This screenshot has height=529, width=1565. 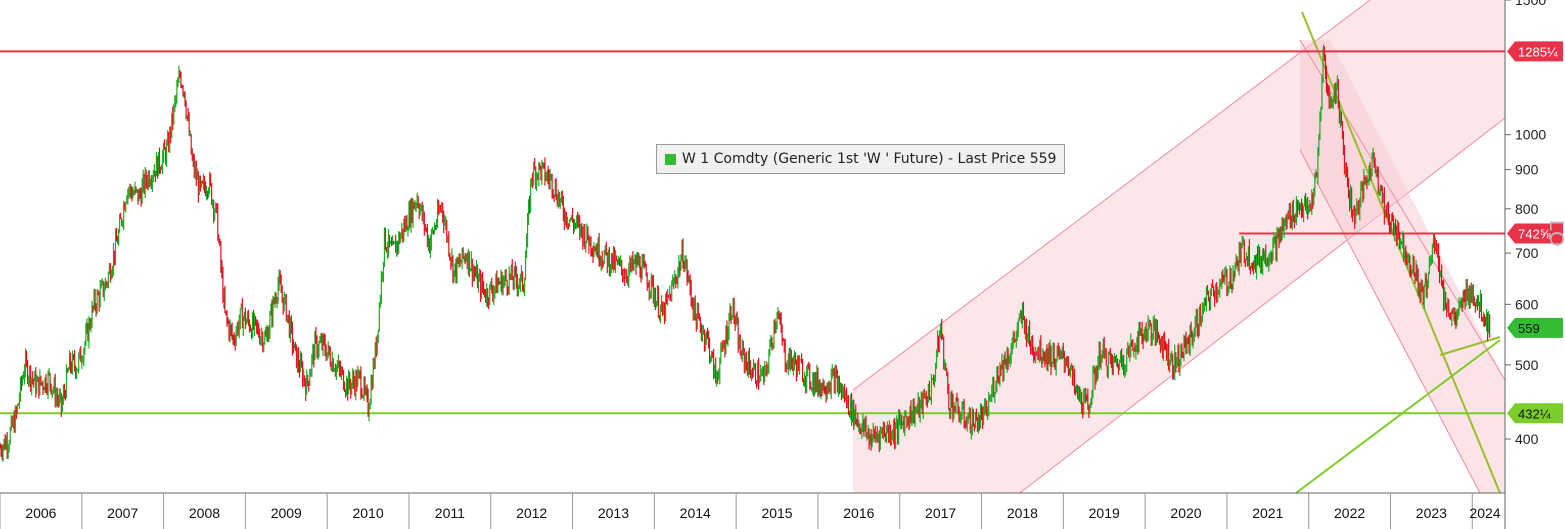 I want to click on price-tag: 559, so click(x=1535, y=327).